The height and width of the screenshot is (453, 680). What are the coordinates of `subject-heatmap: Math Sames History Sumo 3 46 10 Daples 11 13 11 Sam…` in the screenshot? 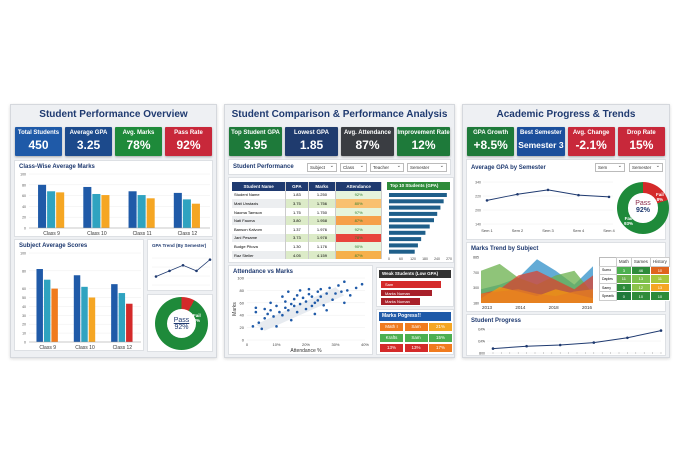 It's located at (634, 279).